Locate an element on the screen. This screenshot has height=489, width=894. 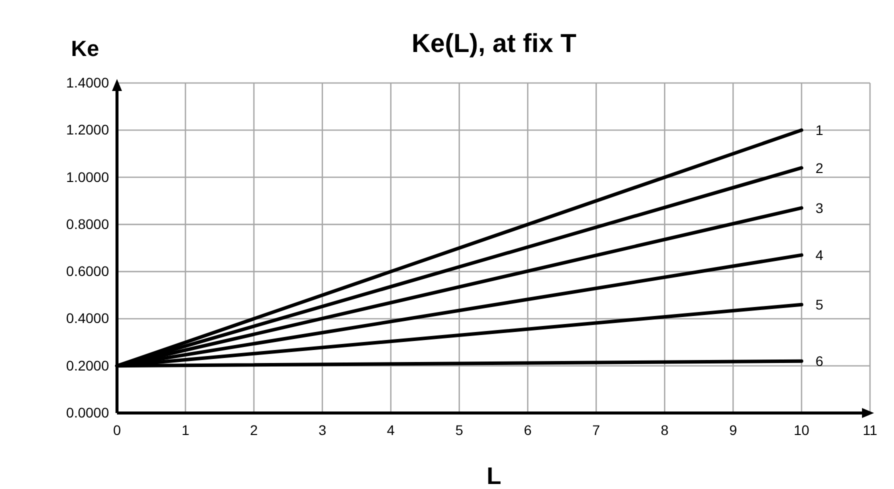
y-tick-label: 1.4000 is located at coordinates (88, 82).